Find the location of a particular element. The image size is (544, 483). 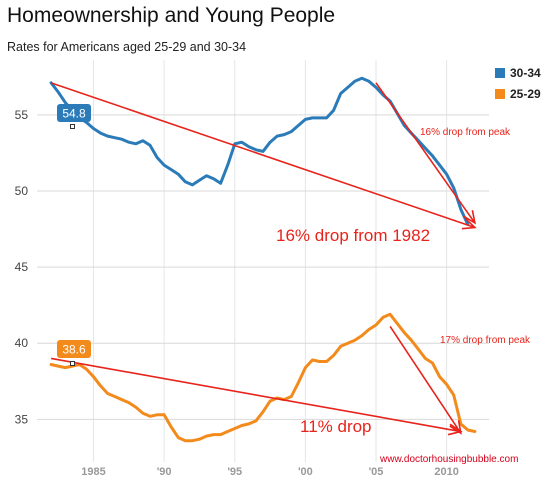

y-tick-label-45: 45 is located at coordinates (22, 267).